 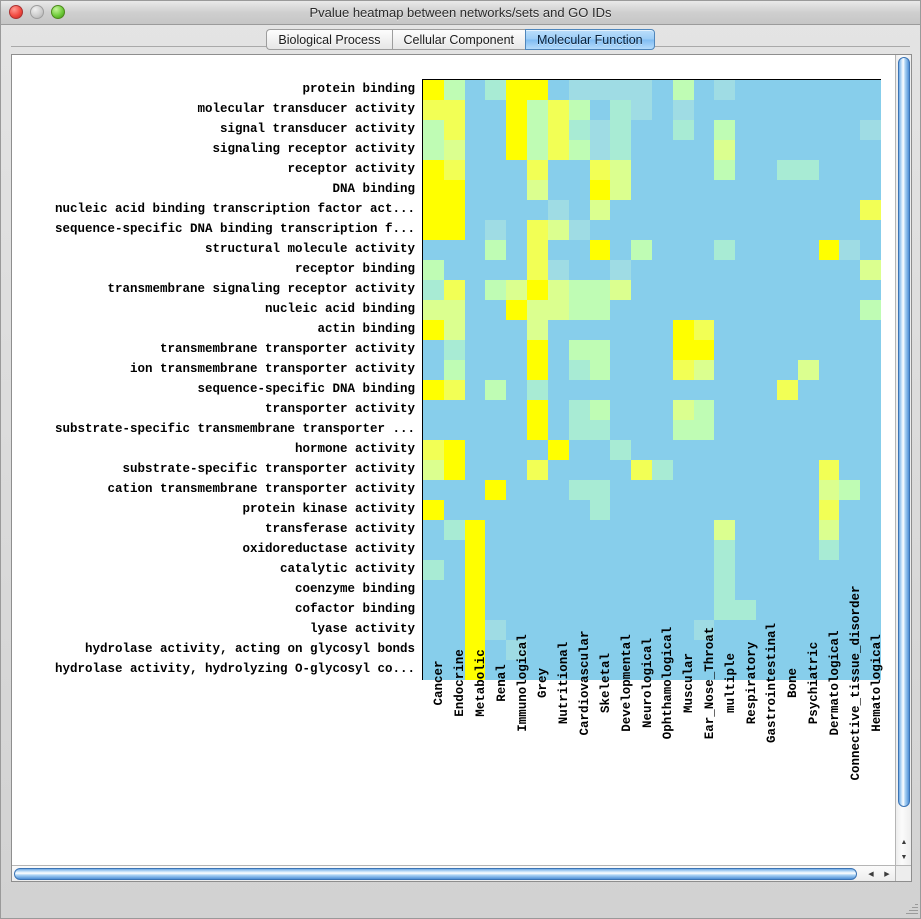 What do you see at coordinates (904, 842) in the screenshot?
I see `scroll-up-icon: ▲` at bounding box center [904, 842].